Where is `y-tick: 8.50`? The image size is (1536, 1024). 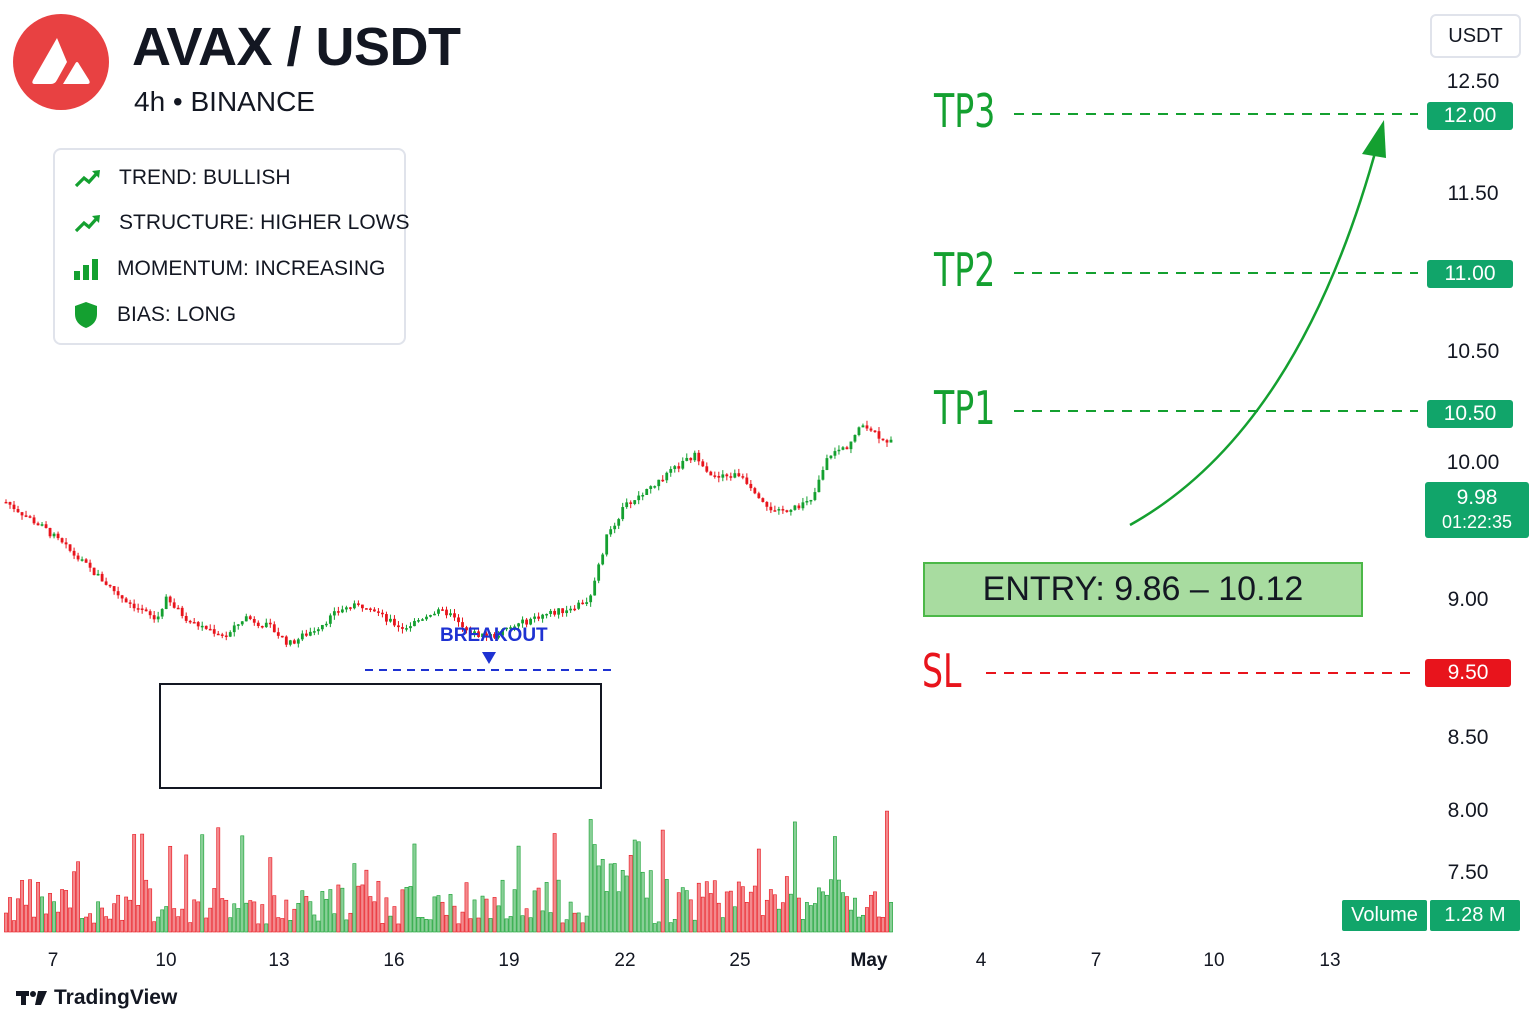 y-tick: 8.50 is located at coordinates (1468, 737).